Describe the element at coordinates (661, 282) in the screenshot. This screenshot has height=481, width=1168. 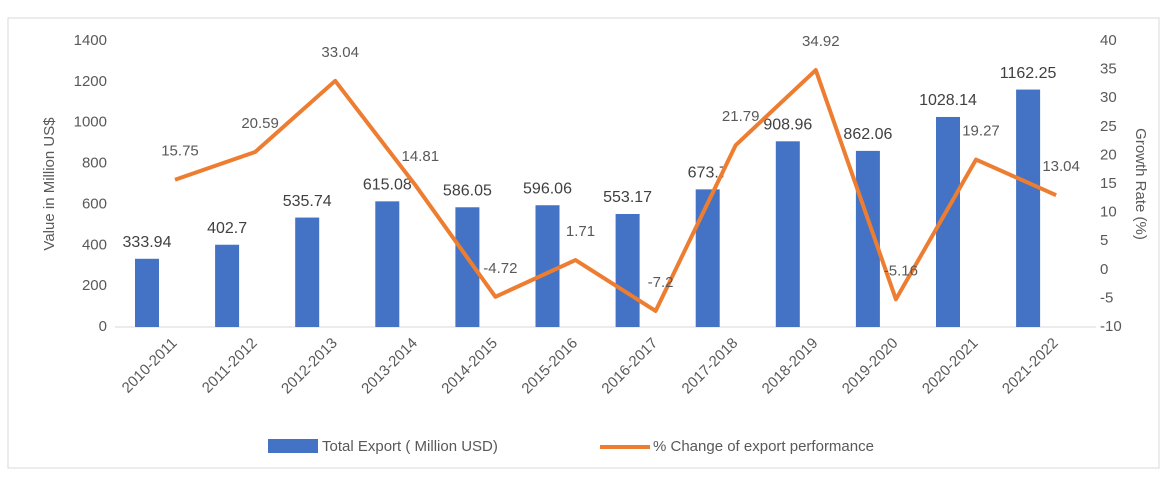
I see `line-label: -7.2` at that location.